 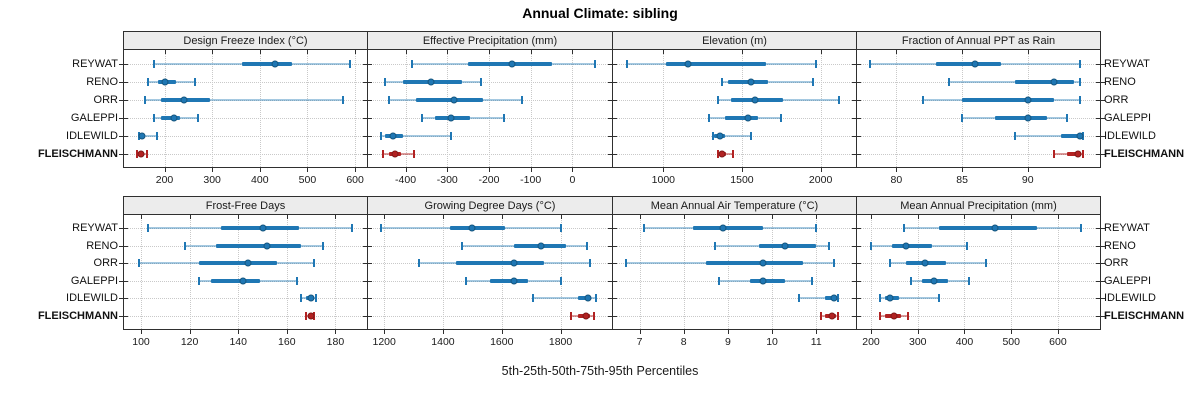 What do you see at coordinates (489, 180) in the screenshot?
I see `x-tick-label: -200` at bounding box center [489, 180].